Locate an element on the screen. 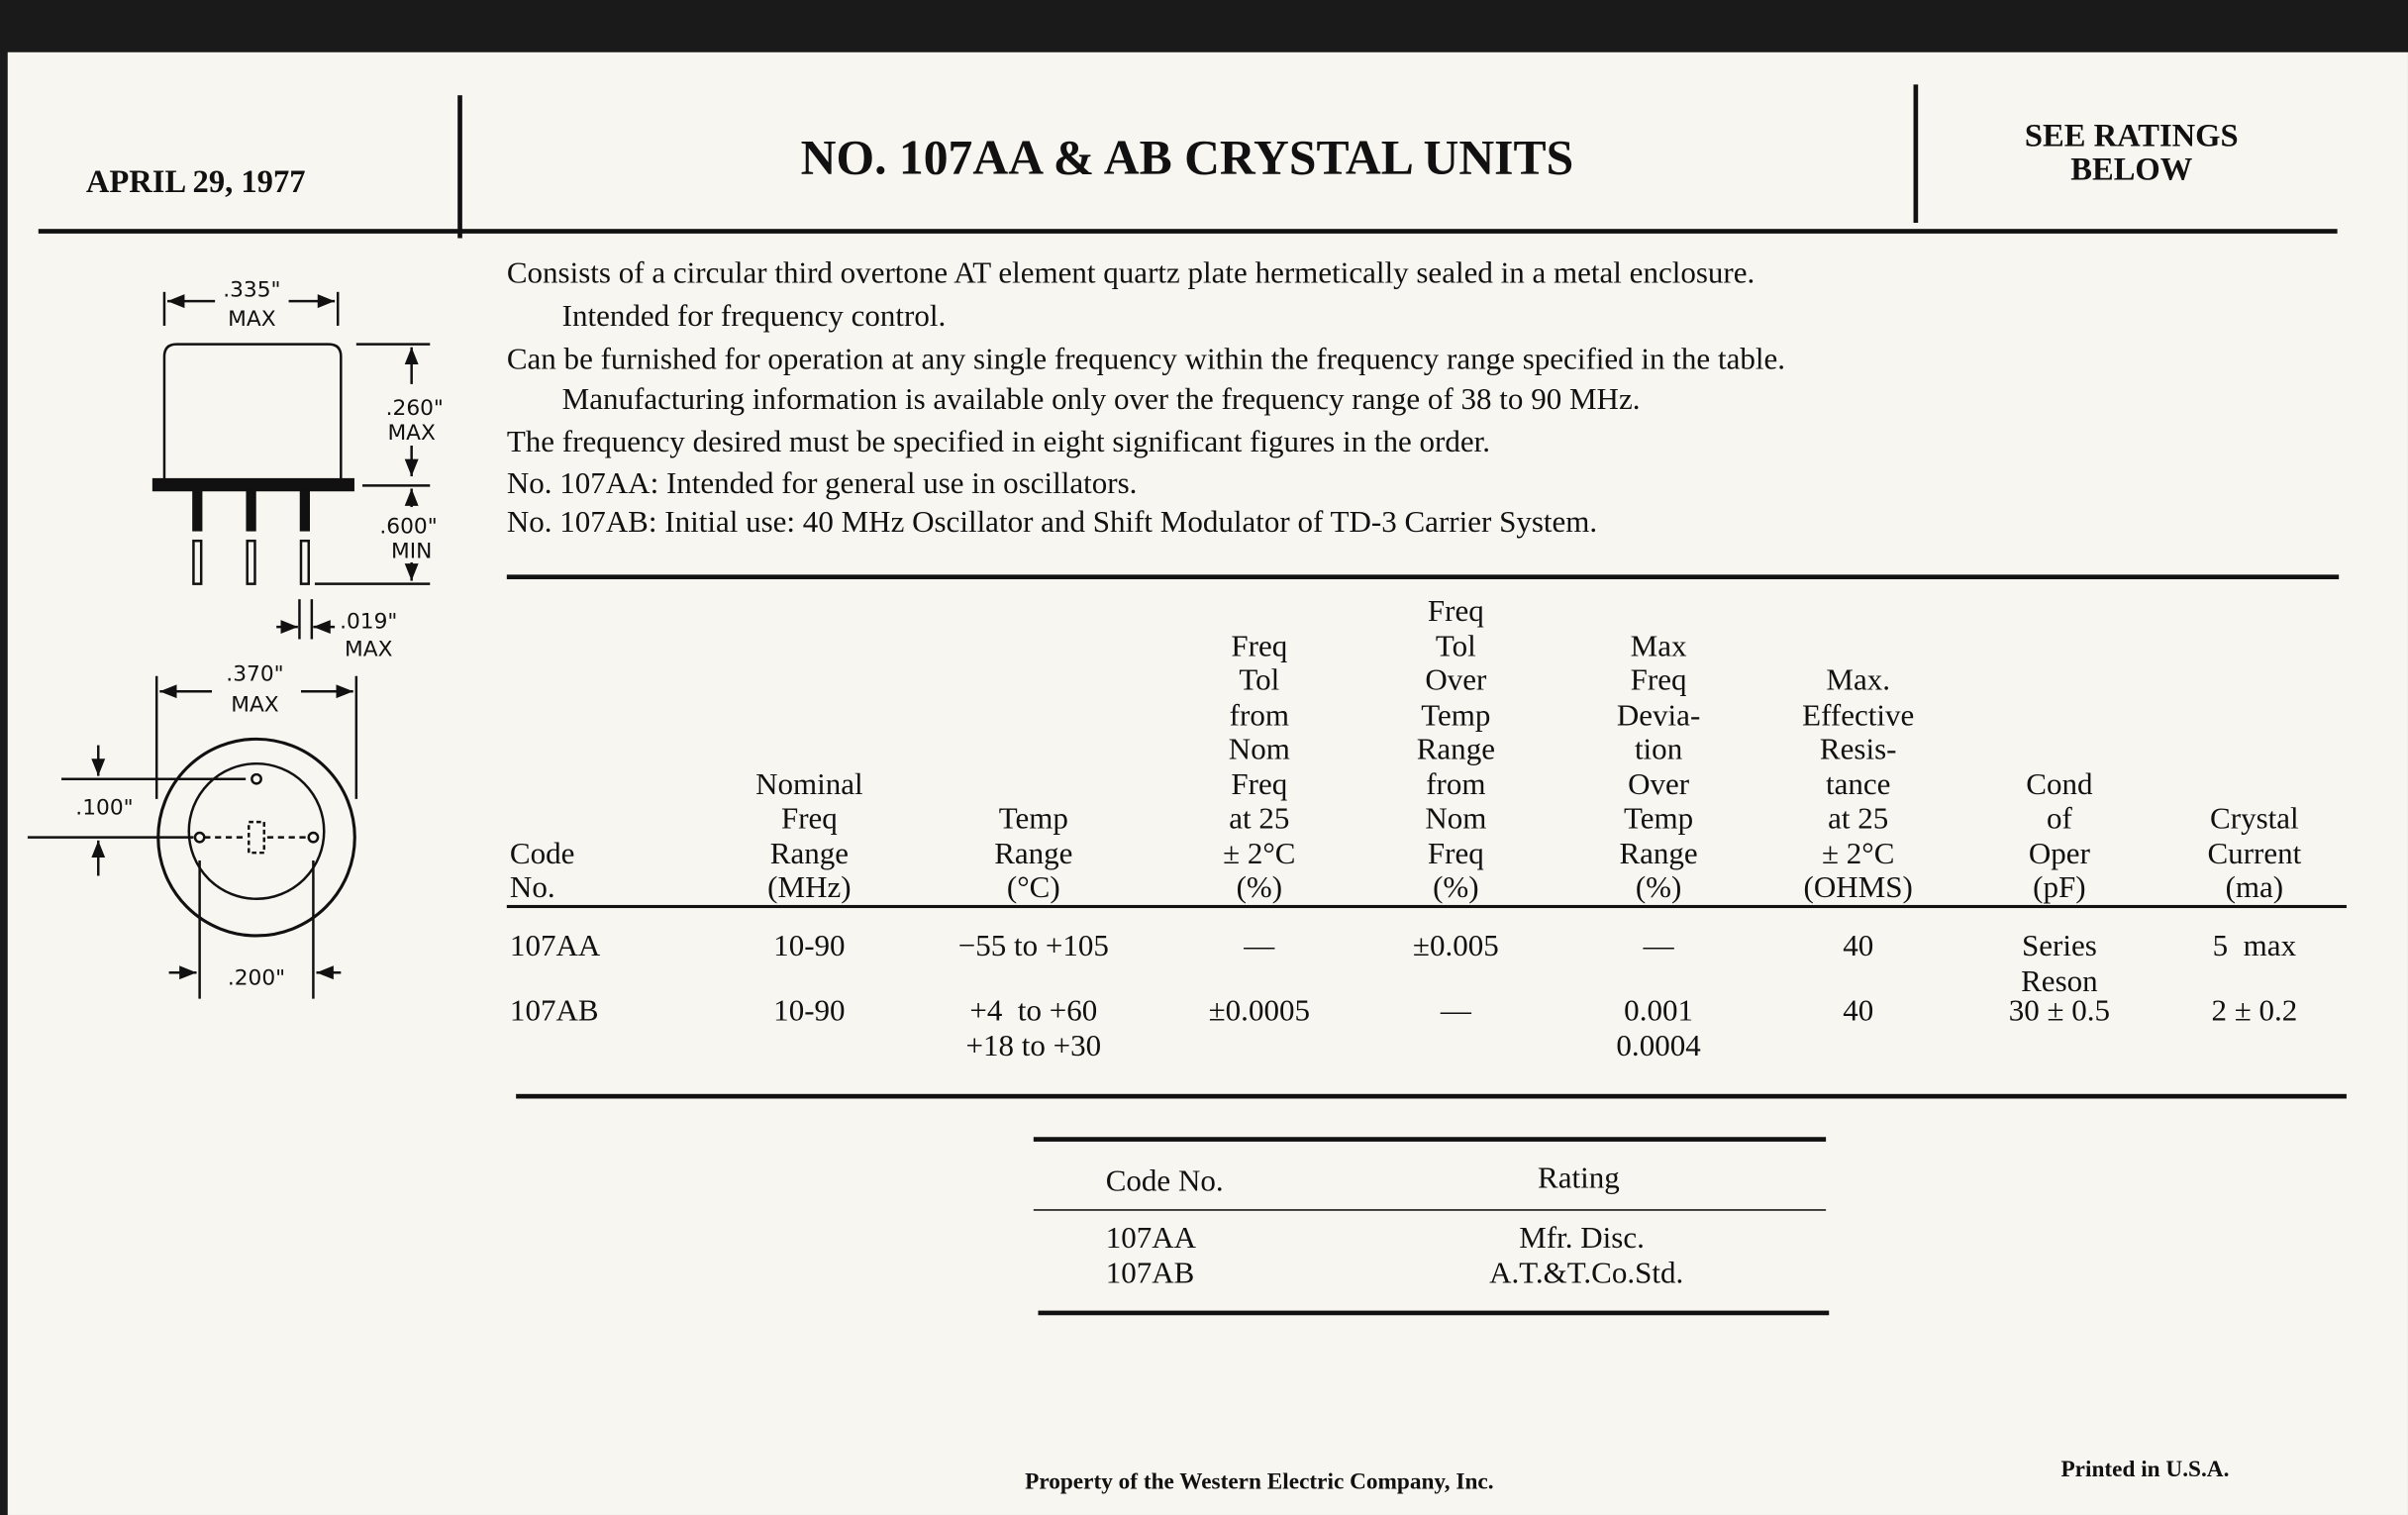 Image resolution: width=2408 pixels, height=1515 pixels. dimension-label: .100" is located at coordinates (104, 808).